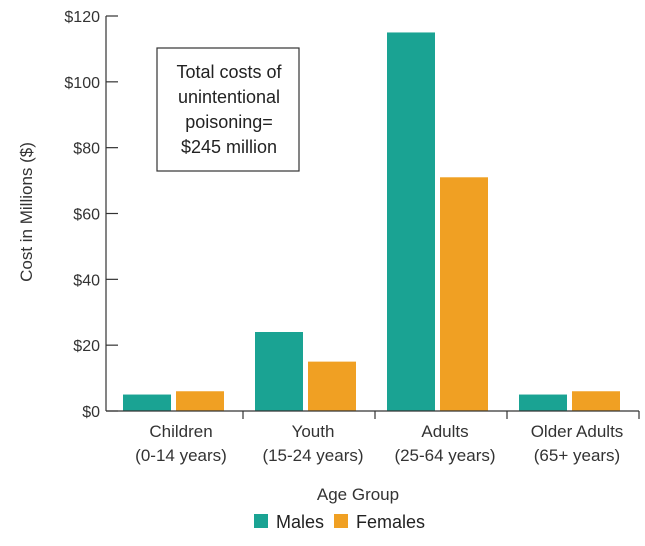  I want to click on x-tick-label: (0-14 years), so click(181, 455).